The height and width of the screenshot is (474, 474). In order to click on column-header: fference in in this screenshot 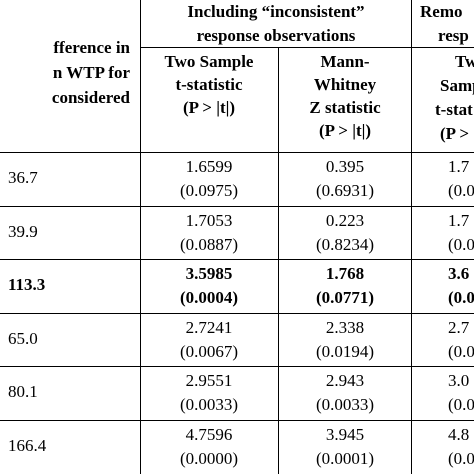, I will do `click(91, 47)`.